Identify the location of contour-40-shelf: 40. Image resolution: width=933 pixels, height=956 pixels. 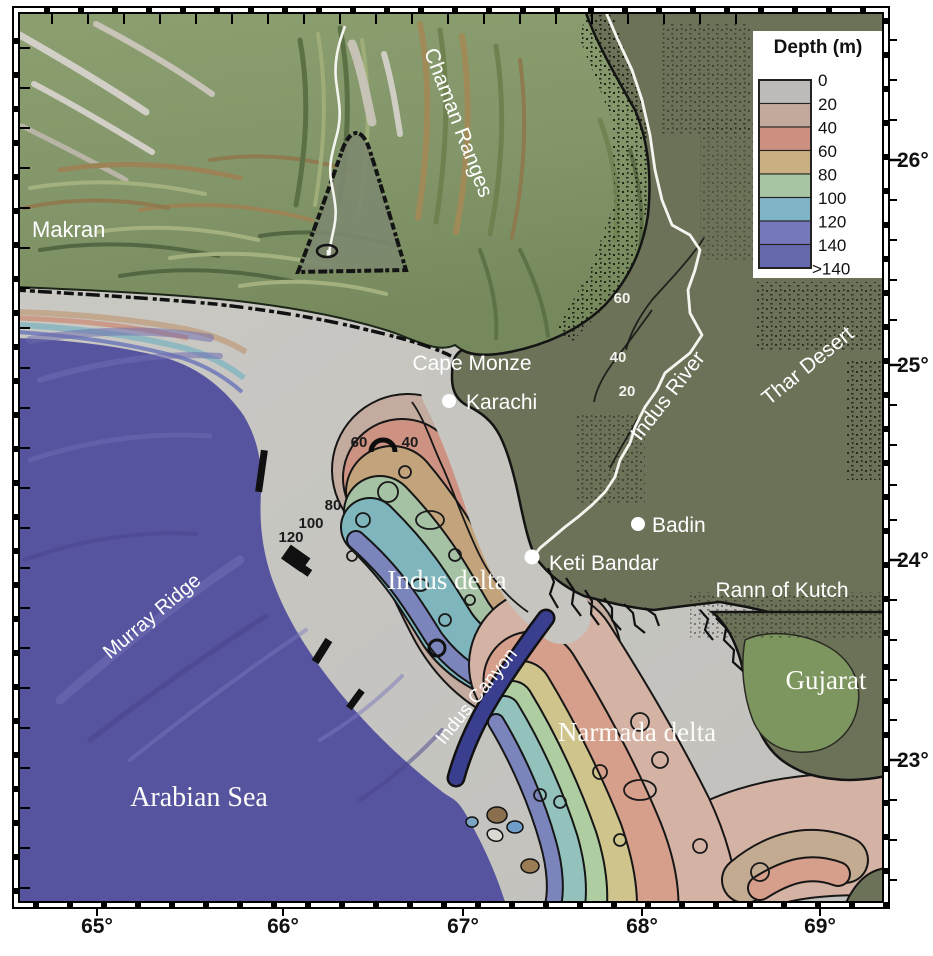
(410, 442).